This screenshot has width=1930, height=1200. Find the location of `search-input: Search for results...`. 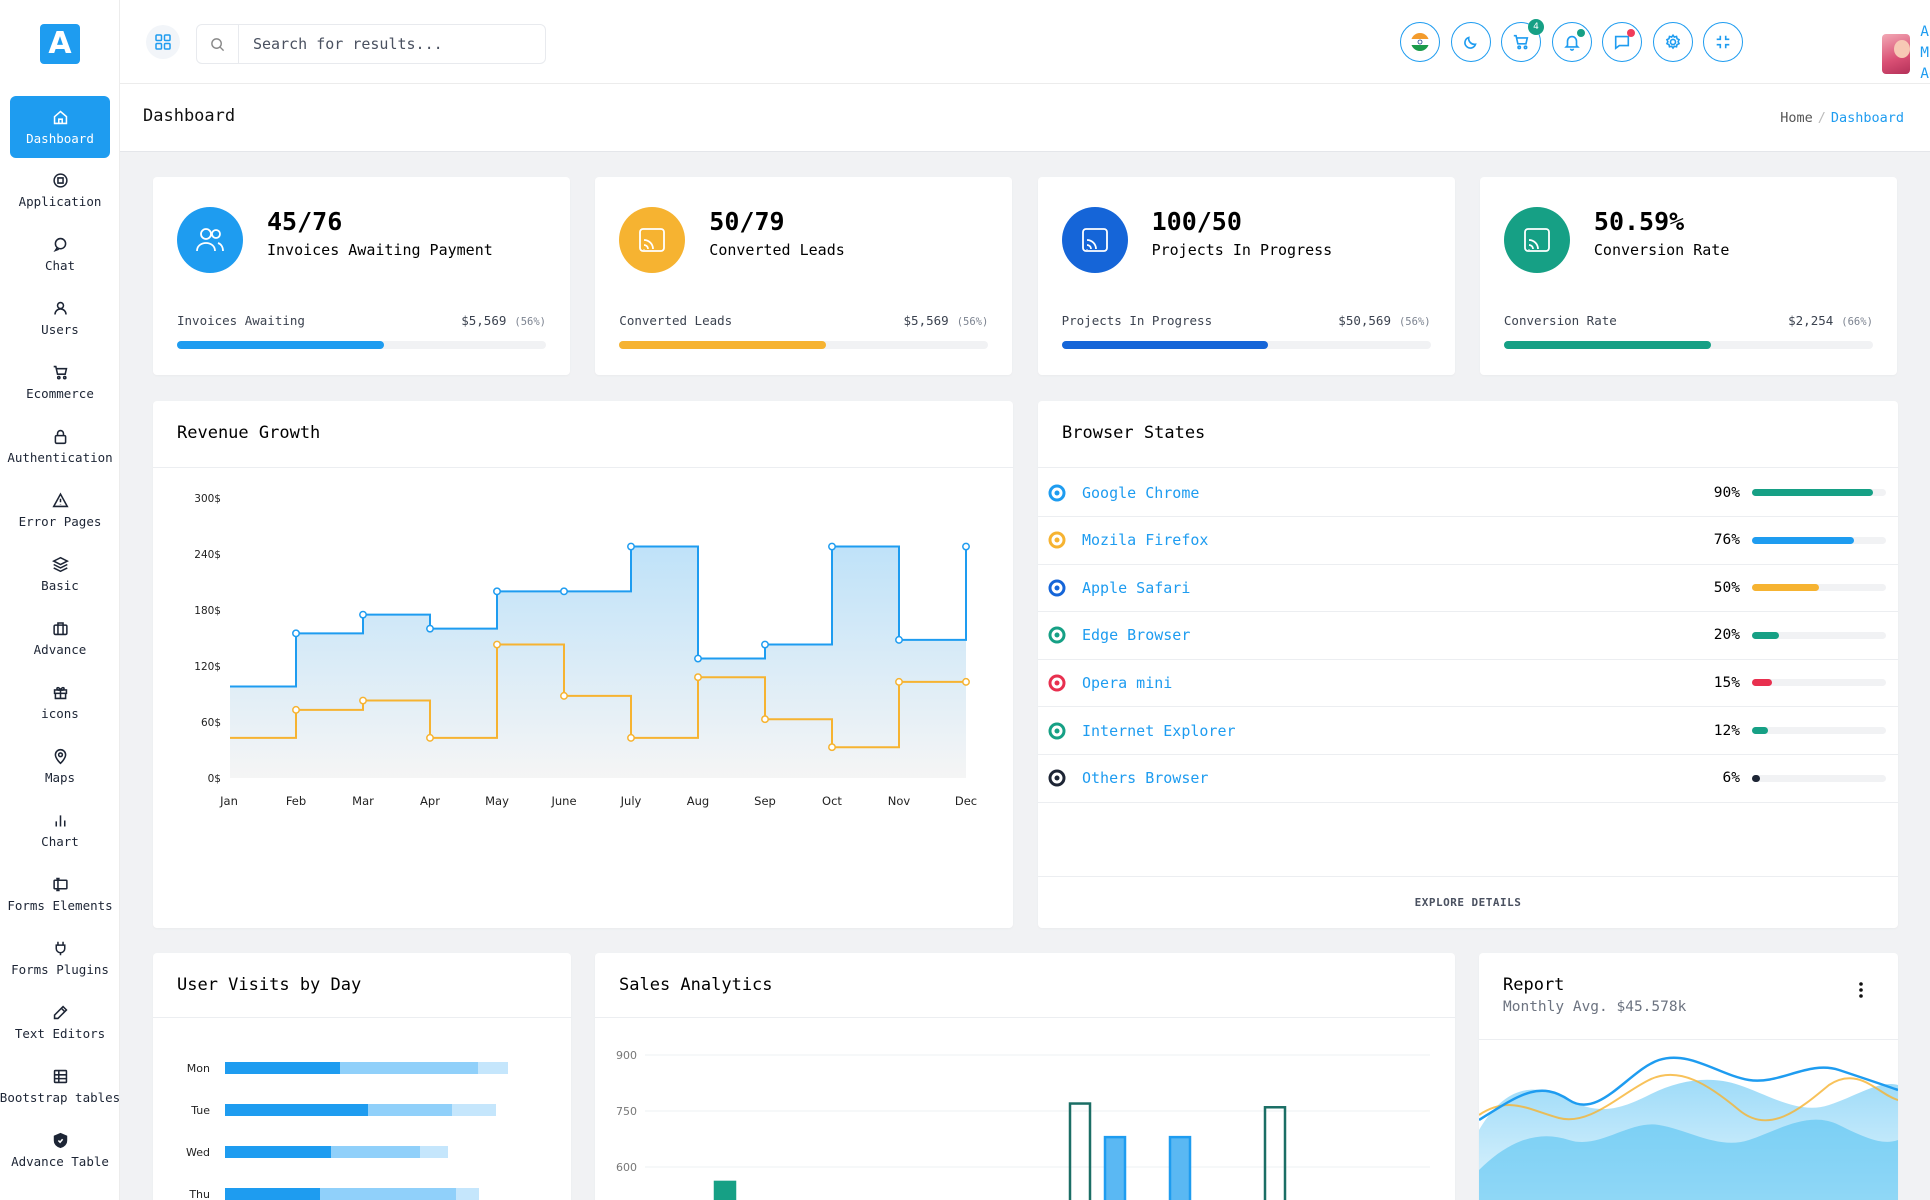

search-input: Search for results... is located at coordinates (348, 44).